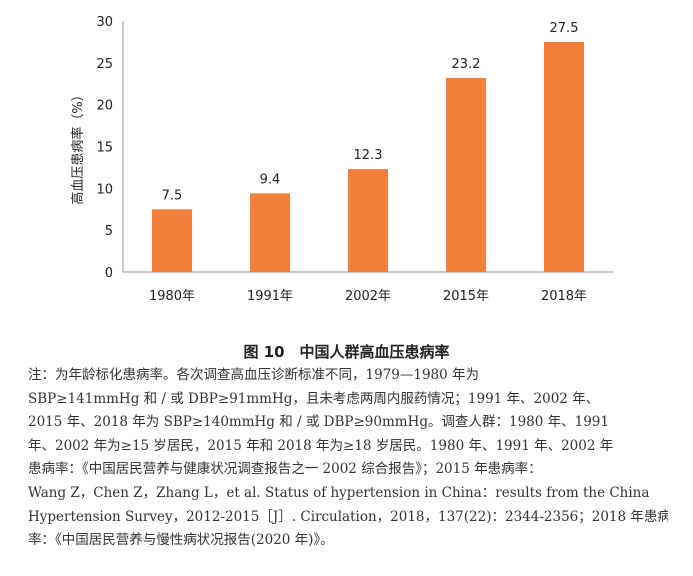 The height and width of the screenshot is (576, 693). I want to click on data-label: 9.4, so click(270, 179).